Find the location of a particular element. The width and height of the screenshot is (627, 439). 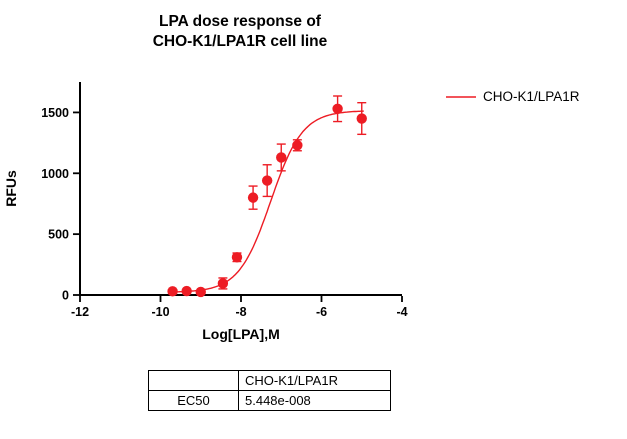

ec50-label-cell: EC50 is located at coordinates (193, 400).